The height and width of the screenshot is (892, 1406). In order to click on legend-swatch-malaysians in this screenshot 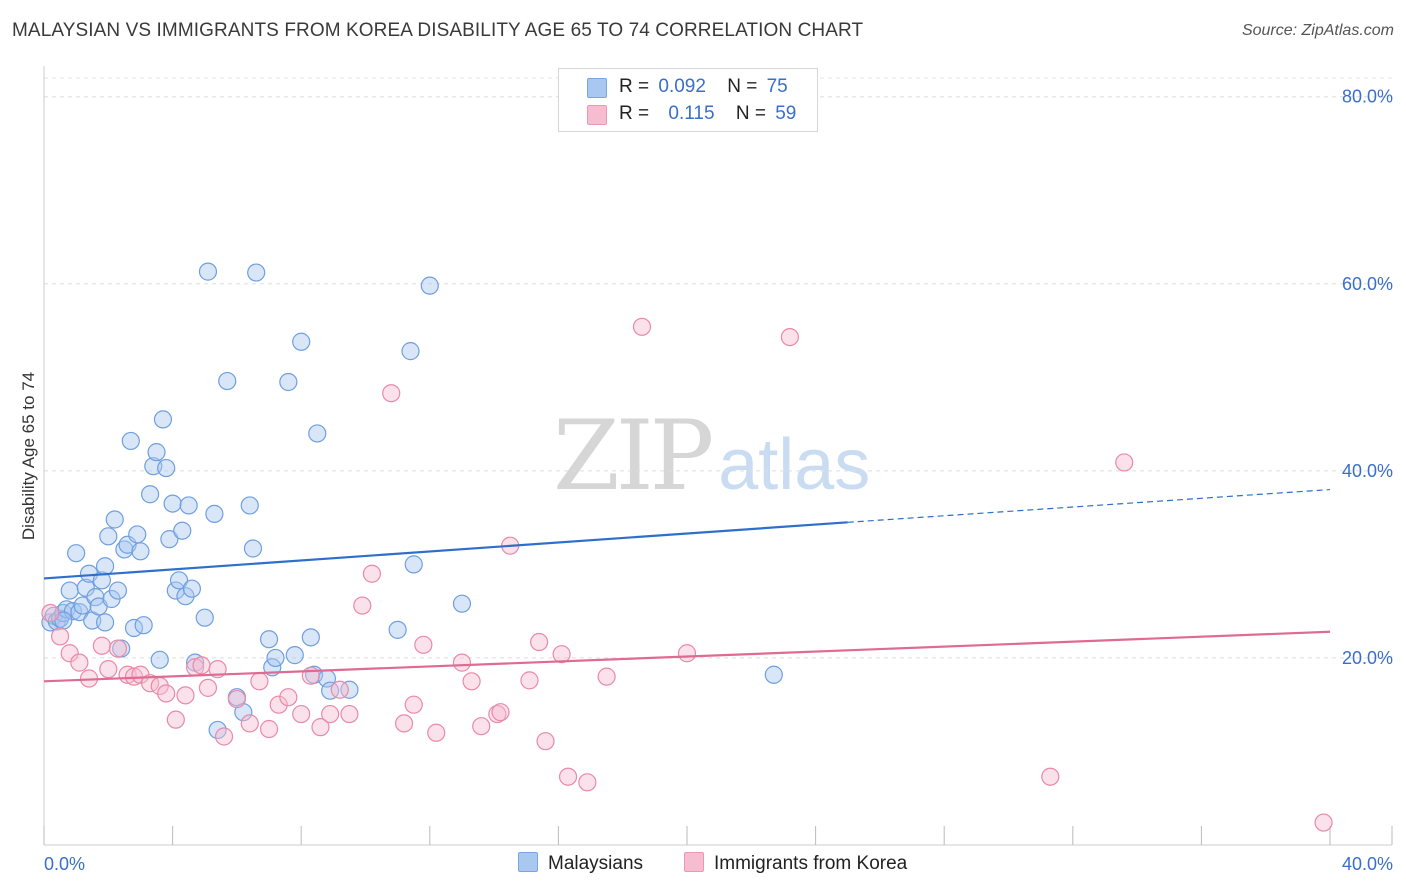, I will do `click(597, 88)`.